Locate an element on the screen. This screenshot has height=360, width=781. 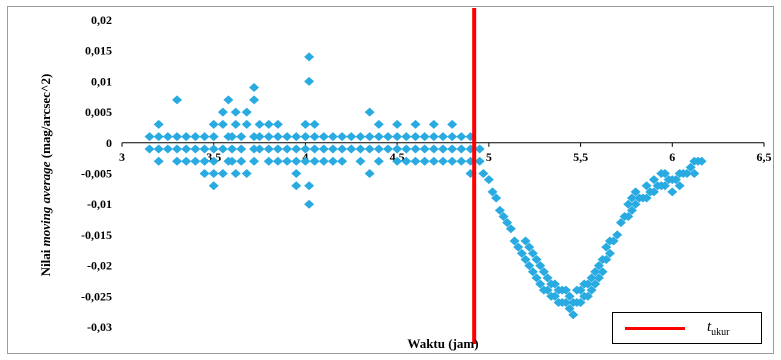
legend-label-subscript: ukur is located at coordinates (720, 332).